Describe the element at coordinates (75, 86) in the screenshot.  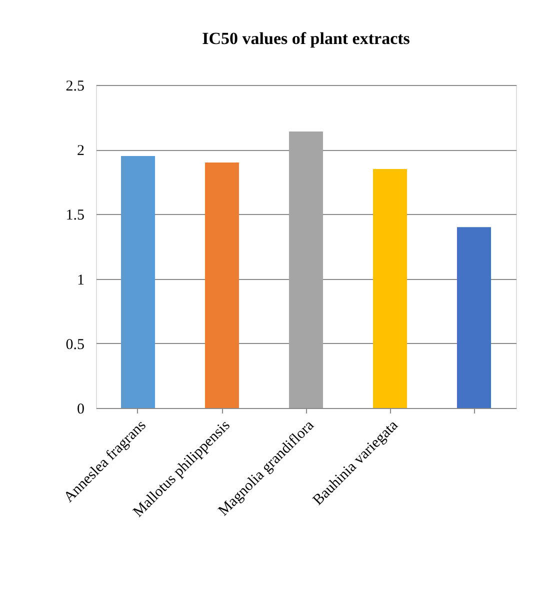
I see `y-tick-label: 2.5` at that location.